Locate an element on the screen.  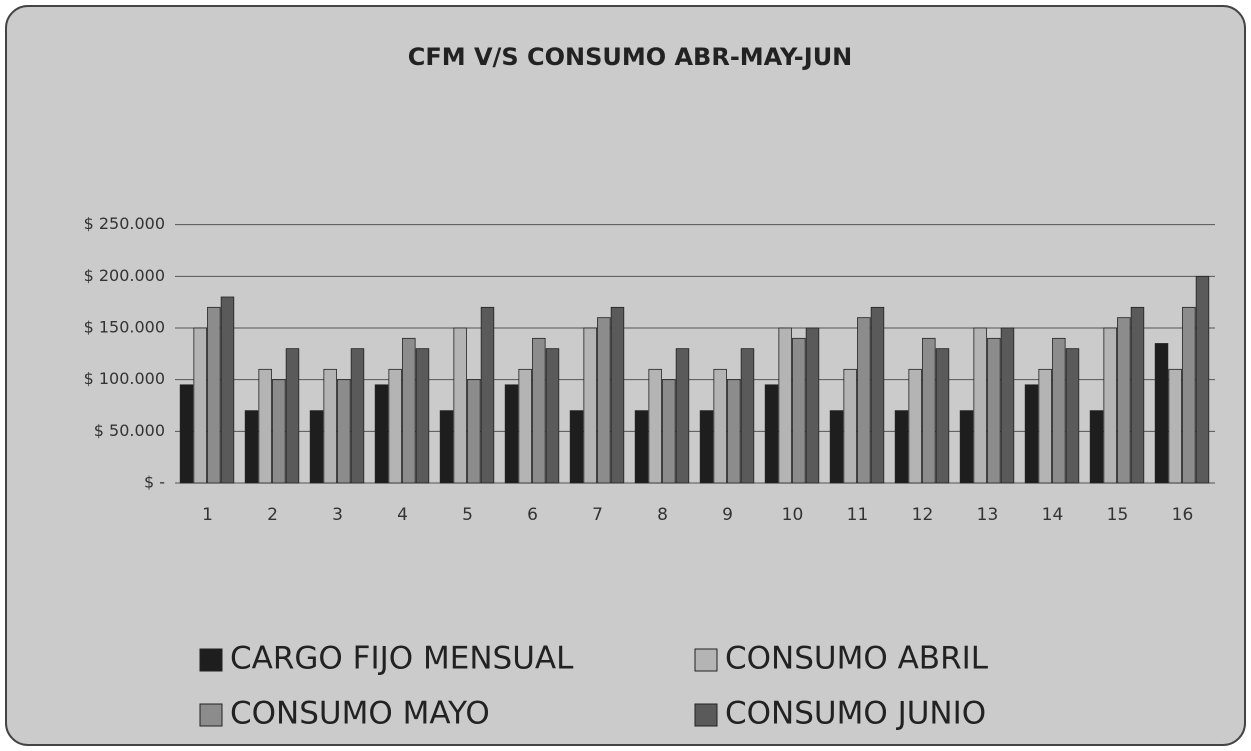
x-tick-label: 5 is located at coordinates (467, 515).